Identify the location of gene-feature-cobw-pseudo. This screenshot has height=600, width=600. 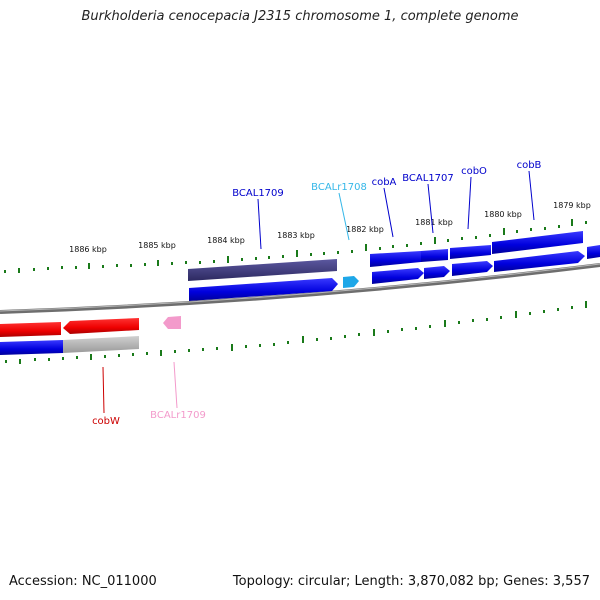
(101, 344).